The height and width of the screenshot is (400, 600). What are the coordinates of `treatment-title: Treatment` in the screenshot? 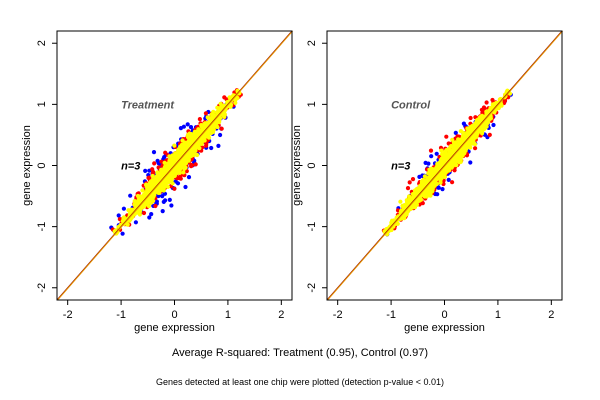 It's located at (148, 105).